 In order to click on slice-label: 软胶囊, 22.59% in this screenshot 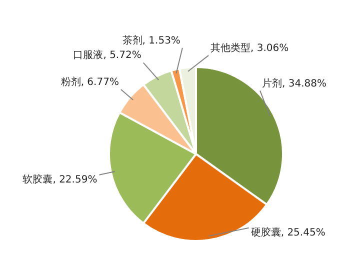, I will do `click(60, 179)`.